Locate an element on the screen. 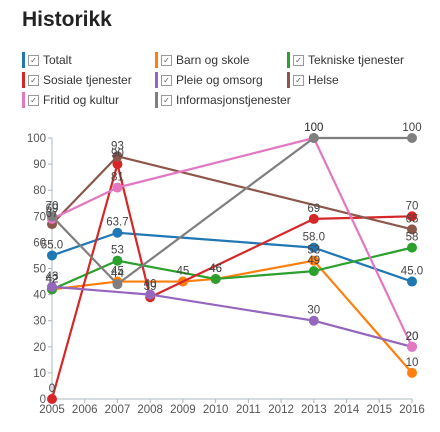  legend-item-pleie-og-omsorg: ✓ Pleie og omsorg is located at coordinates (209, 80).